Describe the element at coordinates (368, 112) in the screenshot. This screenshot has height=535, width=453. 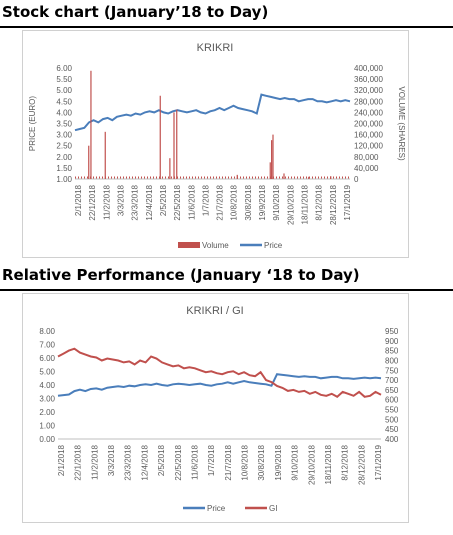
I see `y-tick-right: 240,000` at that location.